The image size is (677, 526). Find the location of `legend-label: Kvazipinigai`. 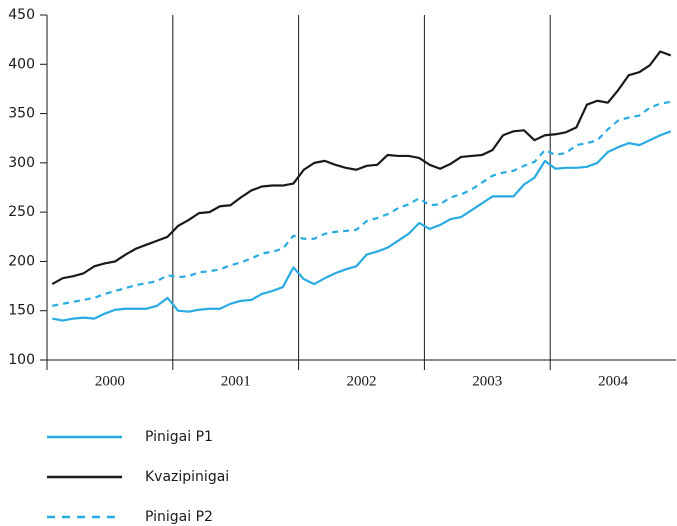

legend-label: Kvazipinigai is located at coordinates (187, 477).